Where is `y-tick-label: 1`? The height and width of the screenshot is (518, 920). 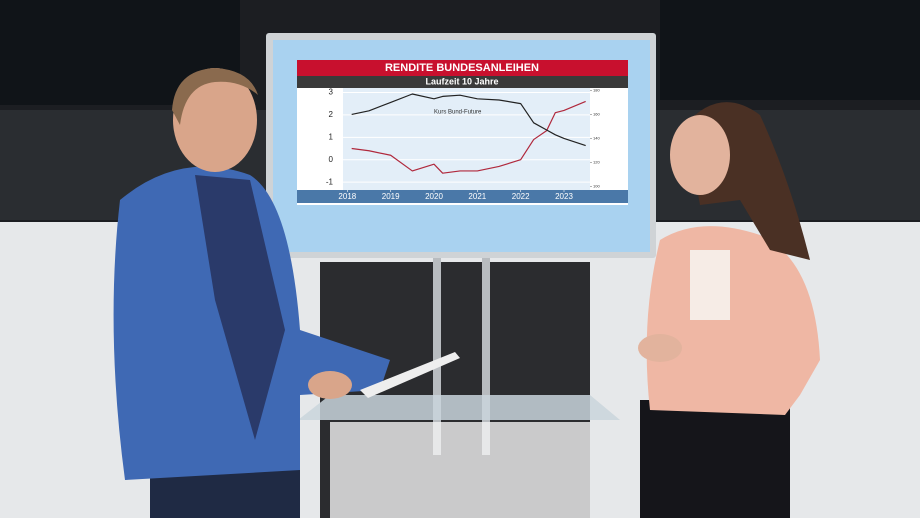 y-tick-label: 1 is located at coordinates (331, 136).